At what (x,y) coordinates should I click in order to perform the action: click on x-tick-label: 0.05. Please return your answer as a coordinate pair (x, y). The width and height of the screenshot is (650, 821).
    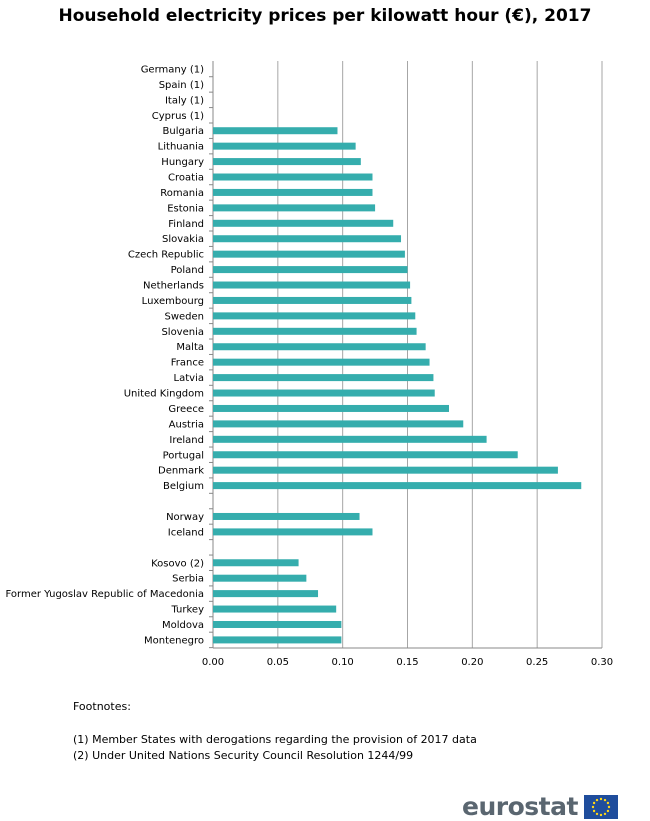
    Looking at the image, I should click on (278, 662).